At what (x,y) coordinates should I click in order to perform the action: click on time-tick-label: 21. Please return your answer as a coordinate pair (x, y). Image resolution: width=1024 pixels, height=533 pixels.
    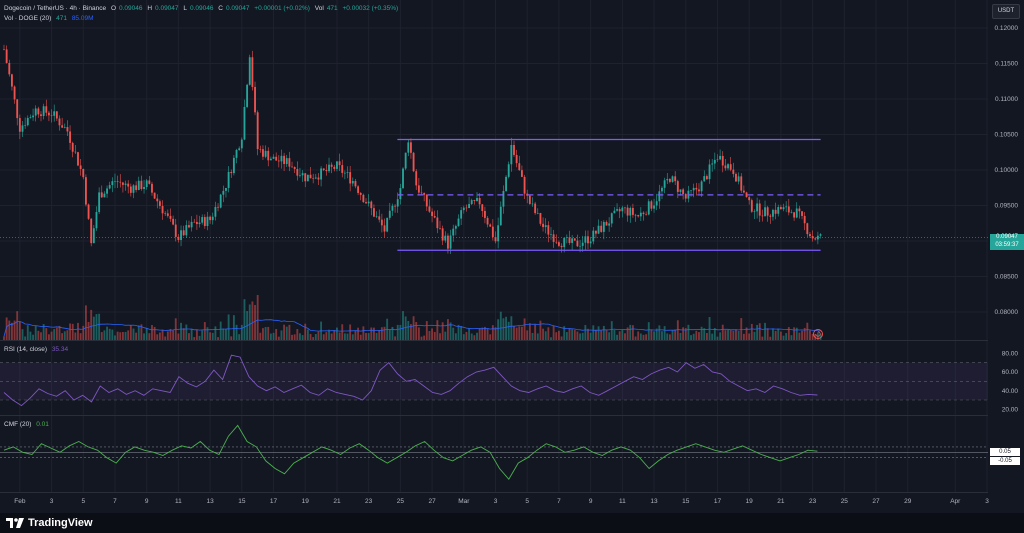
    Looking at the image, I should click on (781, 501).